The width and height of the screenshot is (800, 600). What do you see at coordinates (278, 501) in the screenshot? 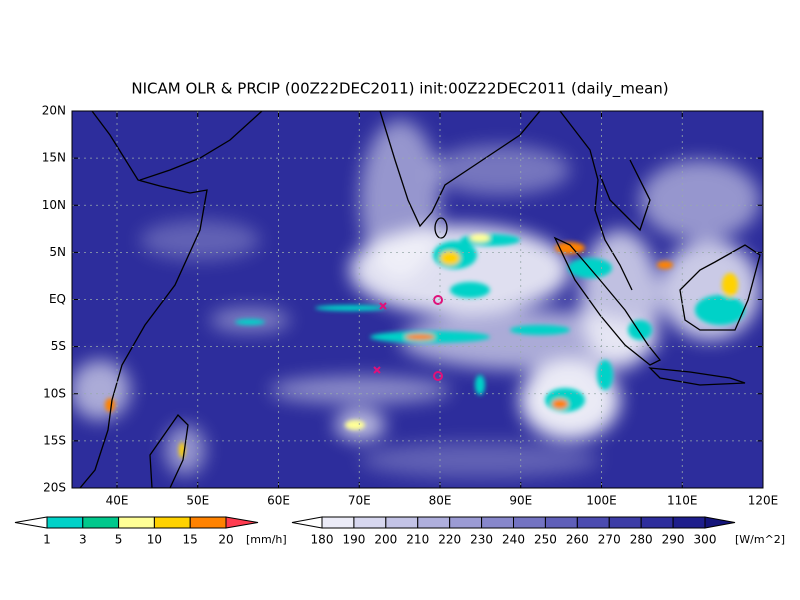
I see `lon-label: 60E` at bounding box center [278, 501].